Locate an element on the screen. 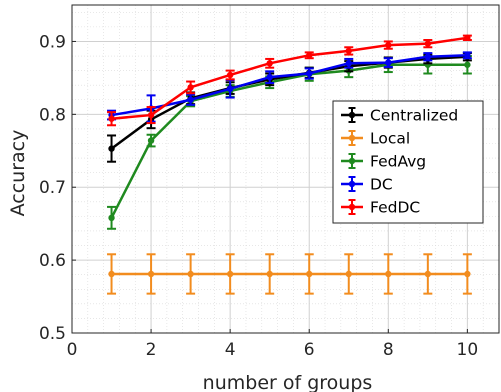  legend-label-fedavg: FedAvg is located at coordinates (398, 162).